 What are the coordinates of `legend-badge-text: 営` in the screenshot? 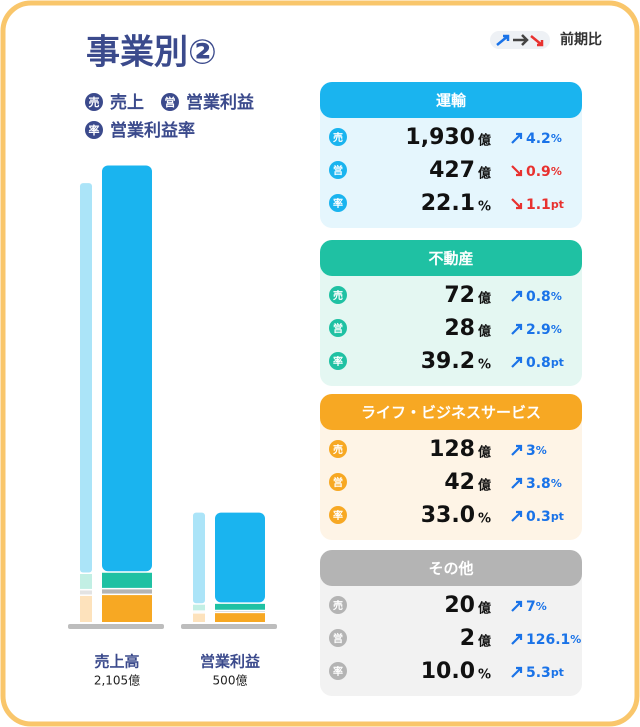 It's located at (170, 102).